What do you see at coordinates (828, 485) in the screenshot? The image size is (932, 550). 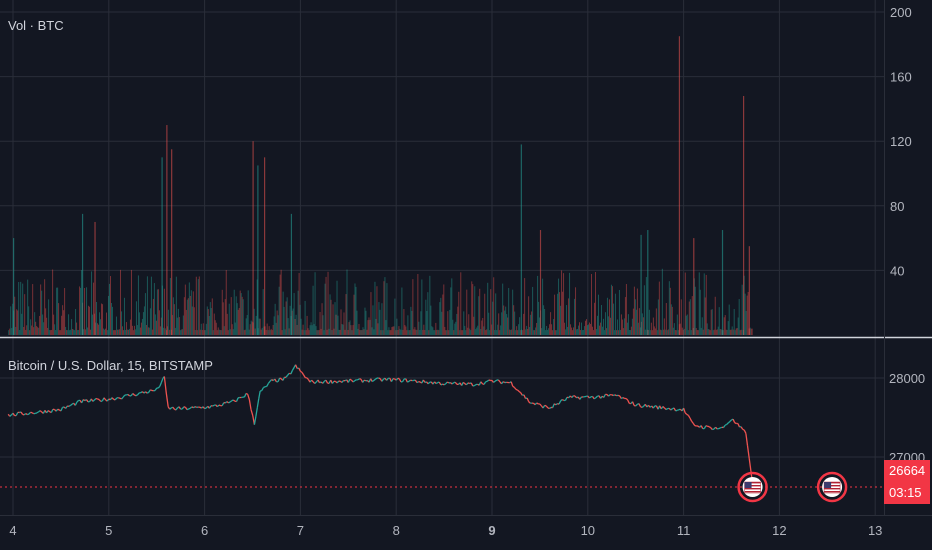 I see `flag-canton` at bounding box center [828, 485].